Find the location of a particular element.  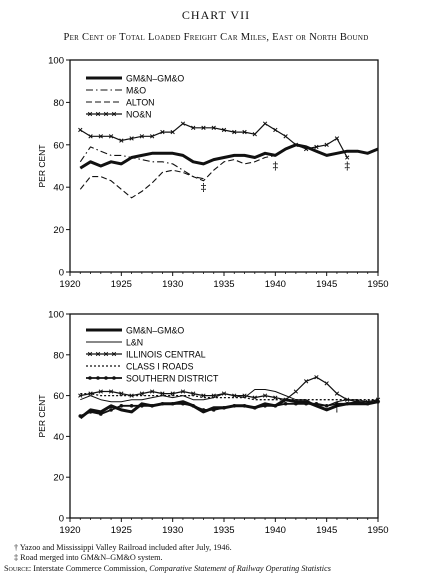

source-prefix: Source: is located at coordinates (18, 568).